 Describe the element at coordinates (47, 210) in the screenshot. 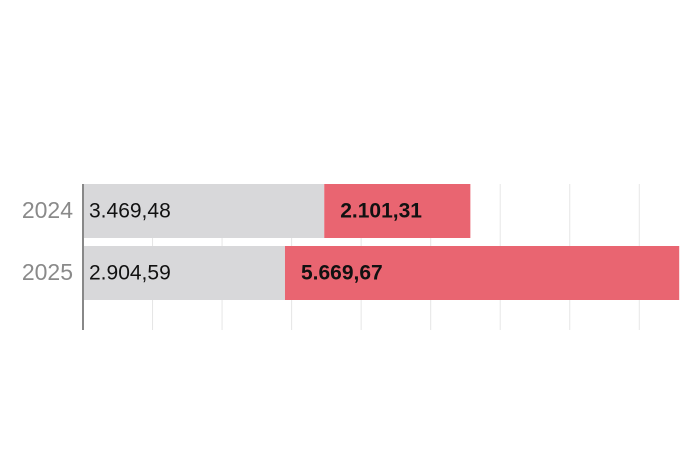

I see `y-tick-label: 2024` at that location.